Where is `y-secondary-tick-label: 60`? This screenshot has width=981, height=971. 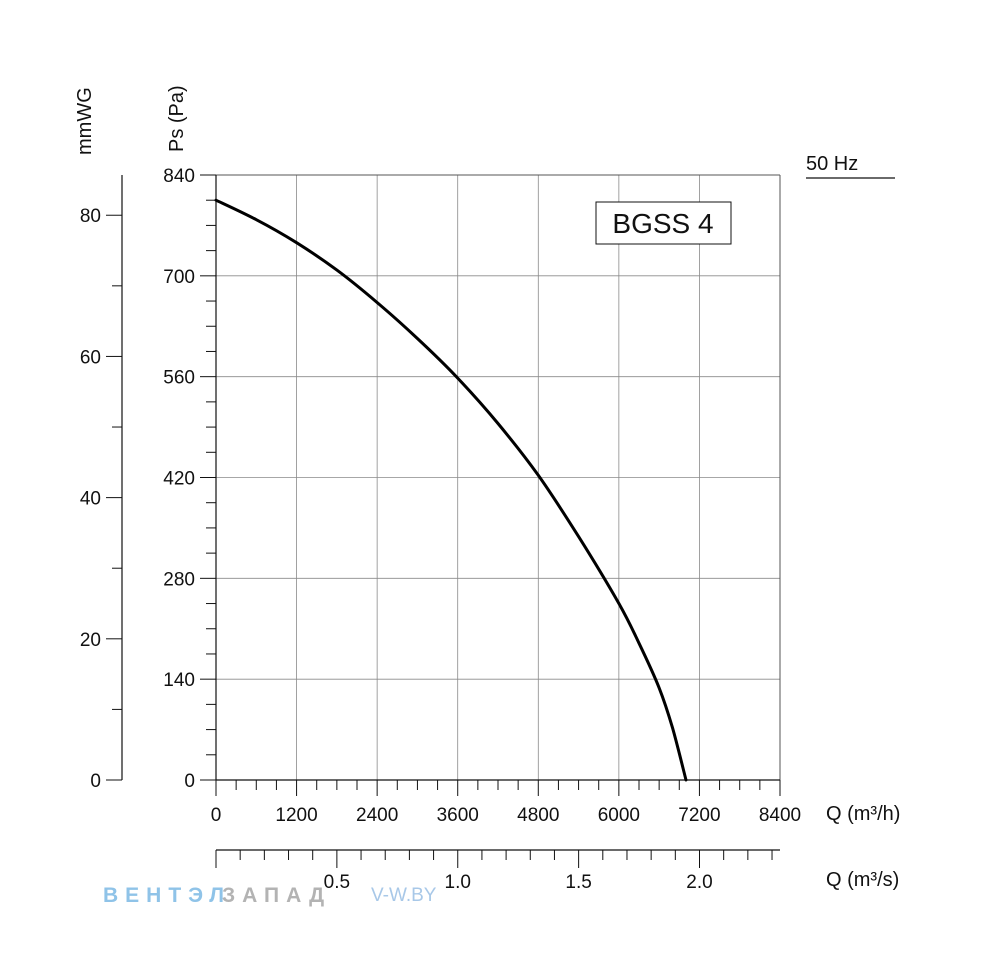
y-secondary-tick-label: 60 is located at coordinates (90, 357).